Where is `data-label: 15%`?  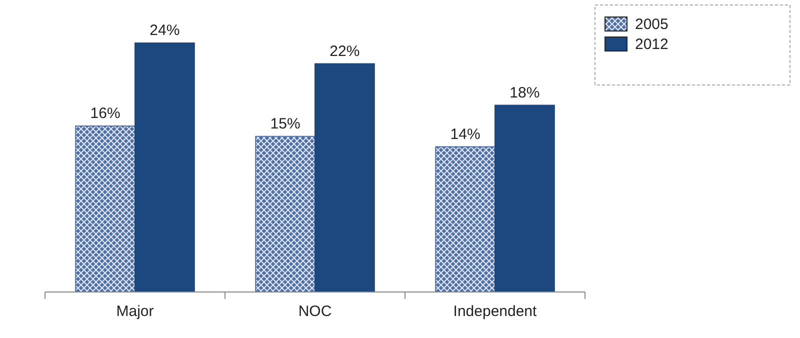 data-label: 15% is located at coordinates (285, 123).